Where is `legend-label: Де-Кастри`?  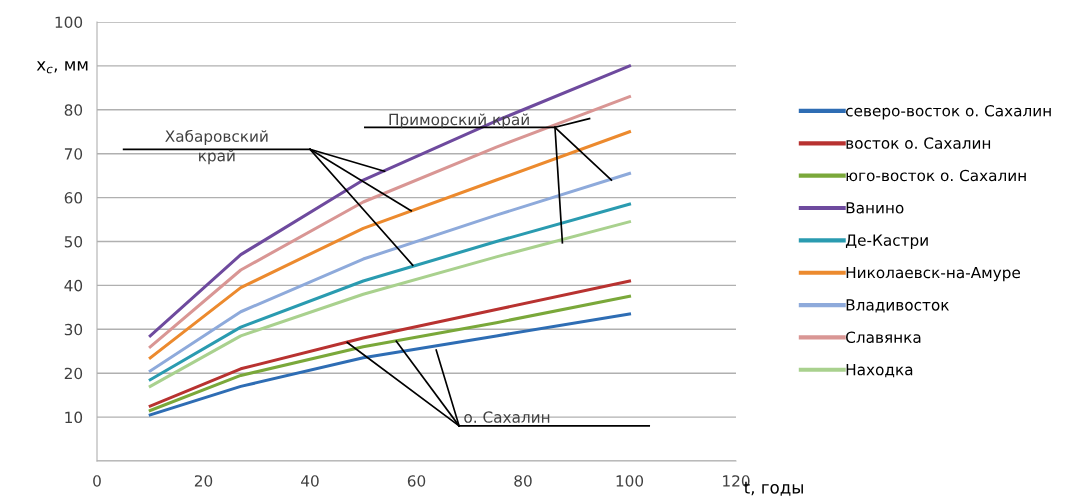
legend-label: Де-Кастри is located at coordinates (886, 241).